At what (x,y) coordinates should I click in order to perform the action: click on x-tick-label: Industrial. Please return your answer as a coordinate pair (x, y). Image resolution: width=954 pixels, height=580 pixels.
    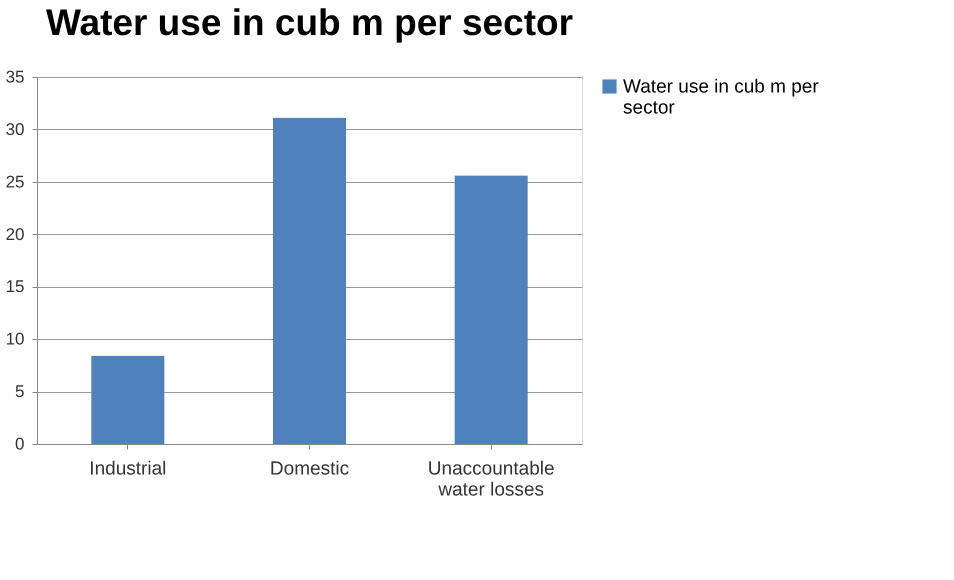
    Looking at the image, I should click on (127, 469).